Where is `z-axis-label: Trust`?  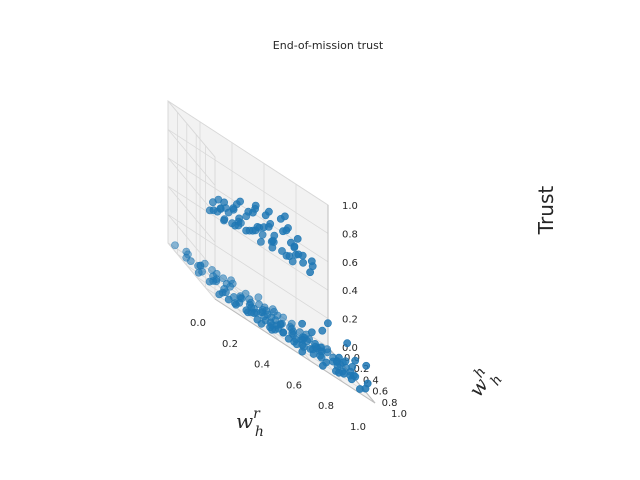 z-axis-label: Trust is located at coordinates (546, 211).